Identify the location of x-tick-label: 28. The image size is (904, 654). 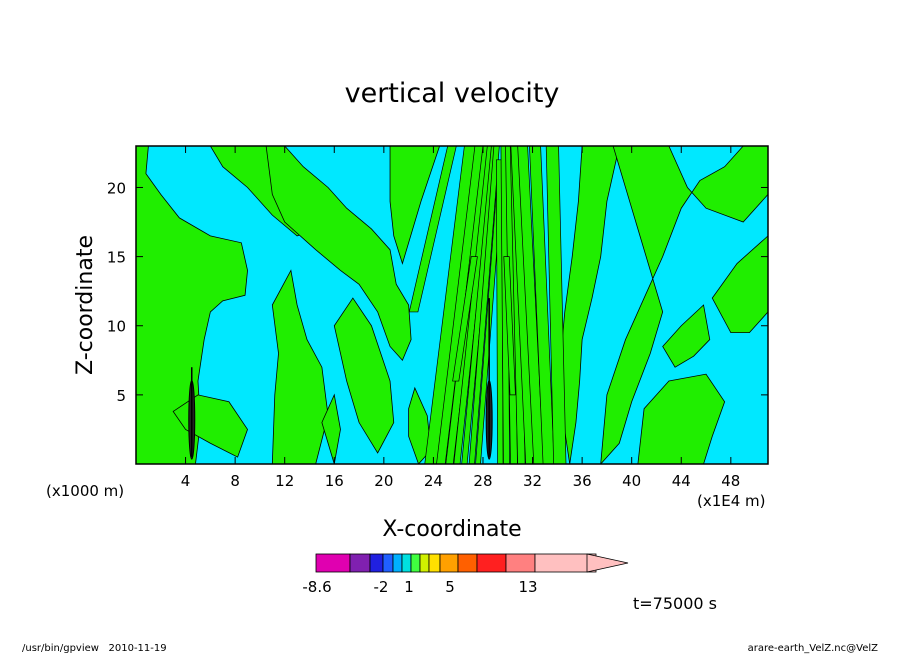
(482, 481).